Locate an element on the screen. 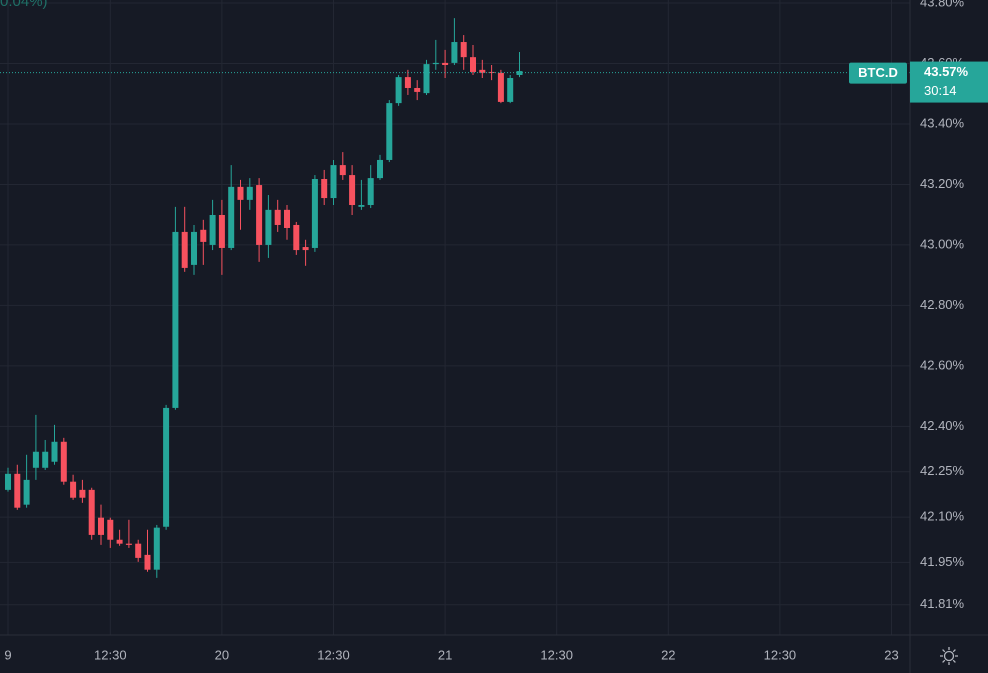 The image size is (988, 673). x-tick-label: 21 is located at coordinates (445, 654).